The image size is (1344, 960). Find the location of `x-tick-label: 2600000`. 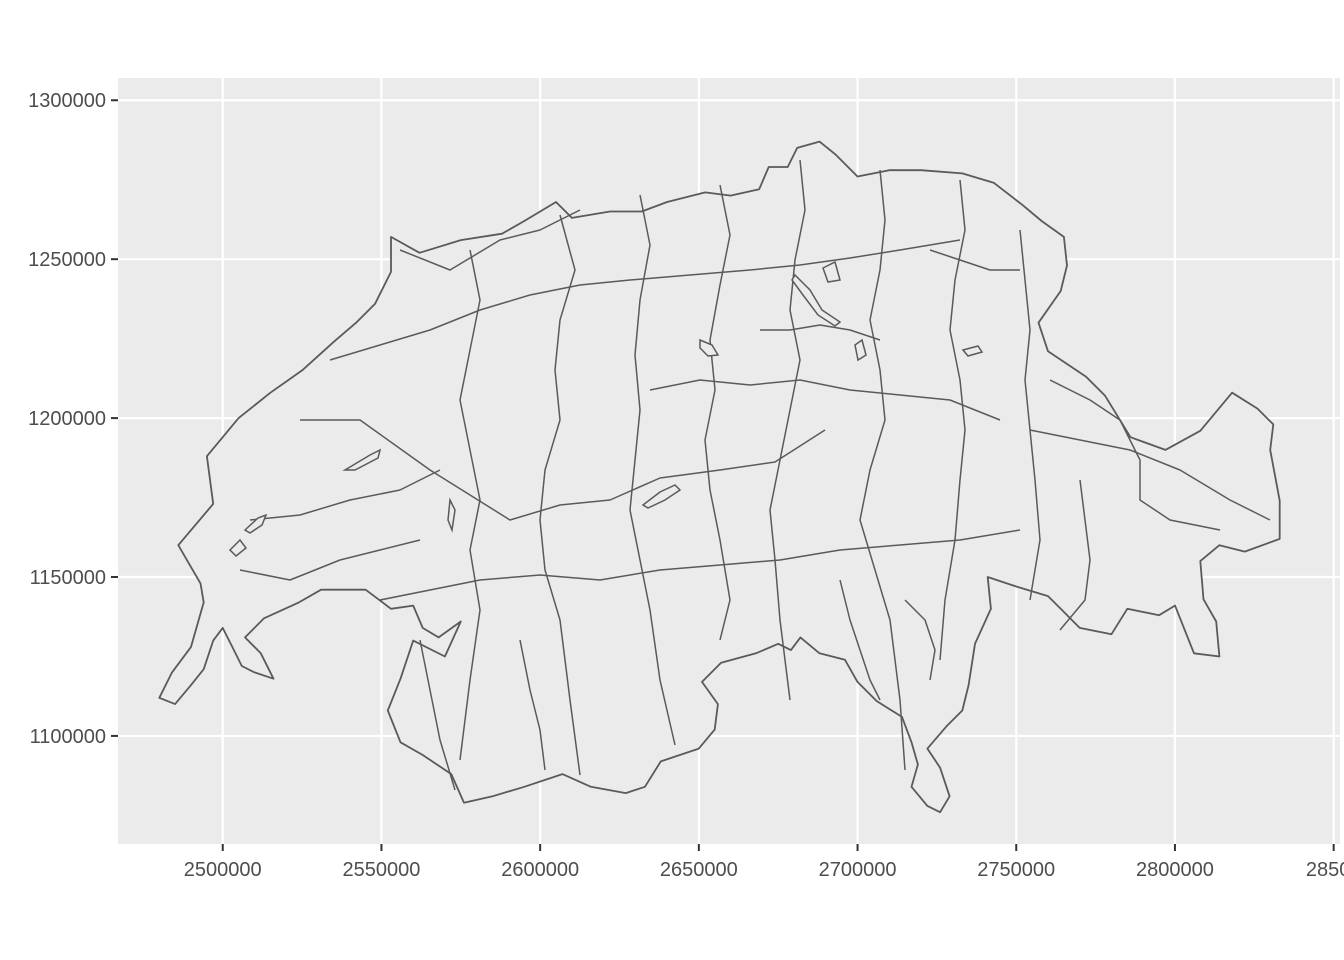

x-tick-label: 2600000 is located at coordinates (540, 870).